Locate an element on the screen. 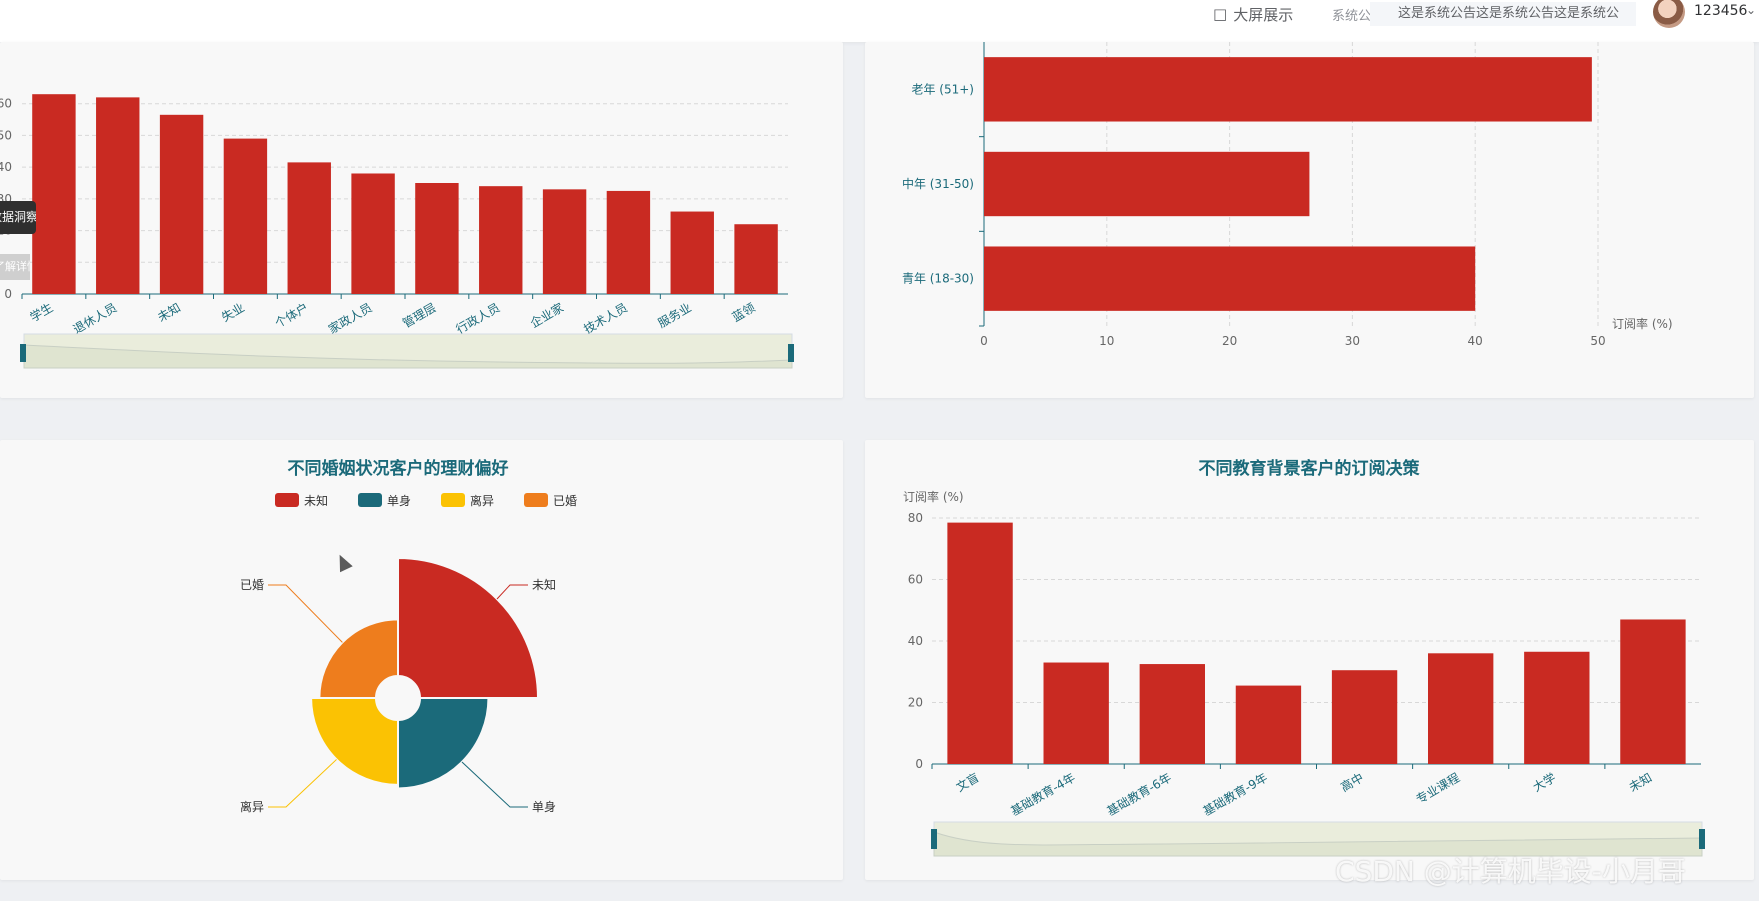 This screenshot has height=901, width=1759. x-tick-label: 学生 is located at coordinates (41, 312).